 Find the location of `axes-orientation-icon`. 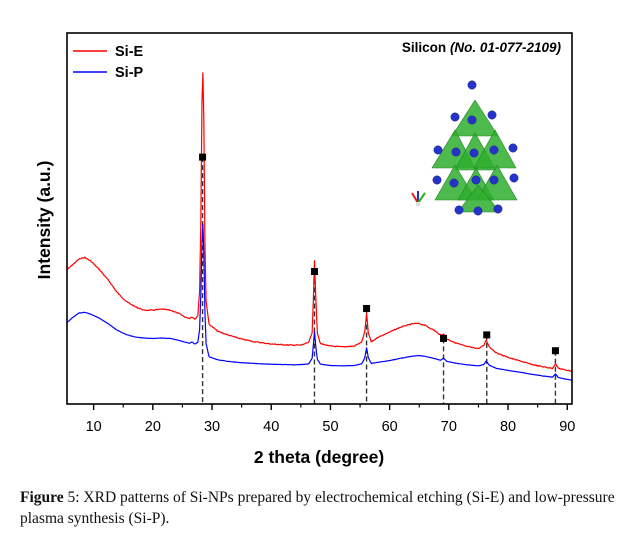

axes-orientation-icon is located at coordinates (418, 198).